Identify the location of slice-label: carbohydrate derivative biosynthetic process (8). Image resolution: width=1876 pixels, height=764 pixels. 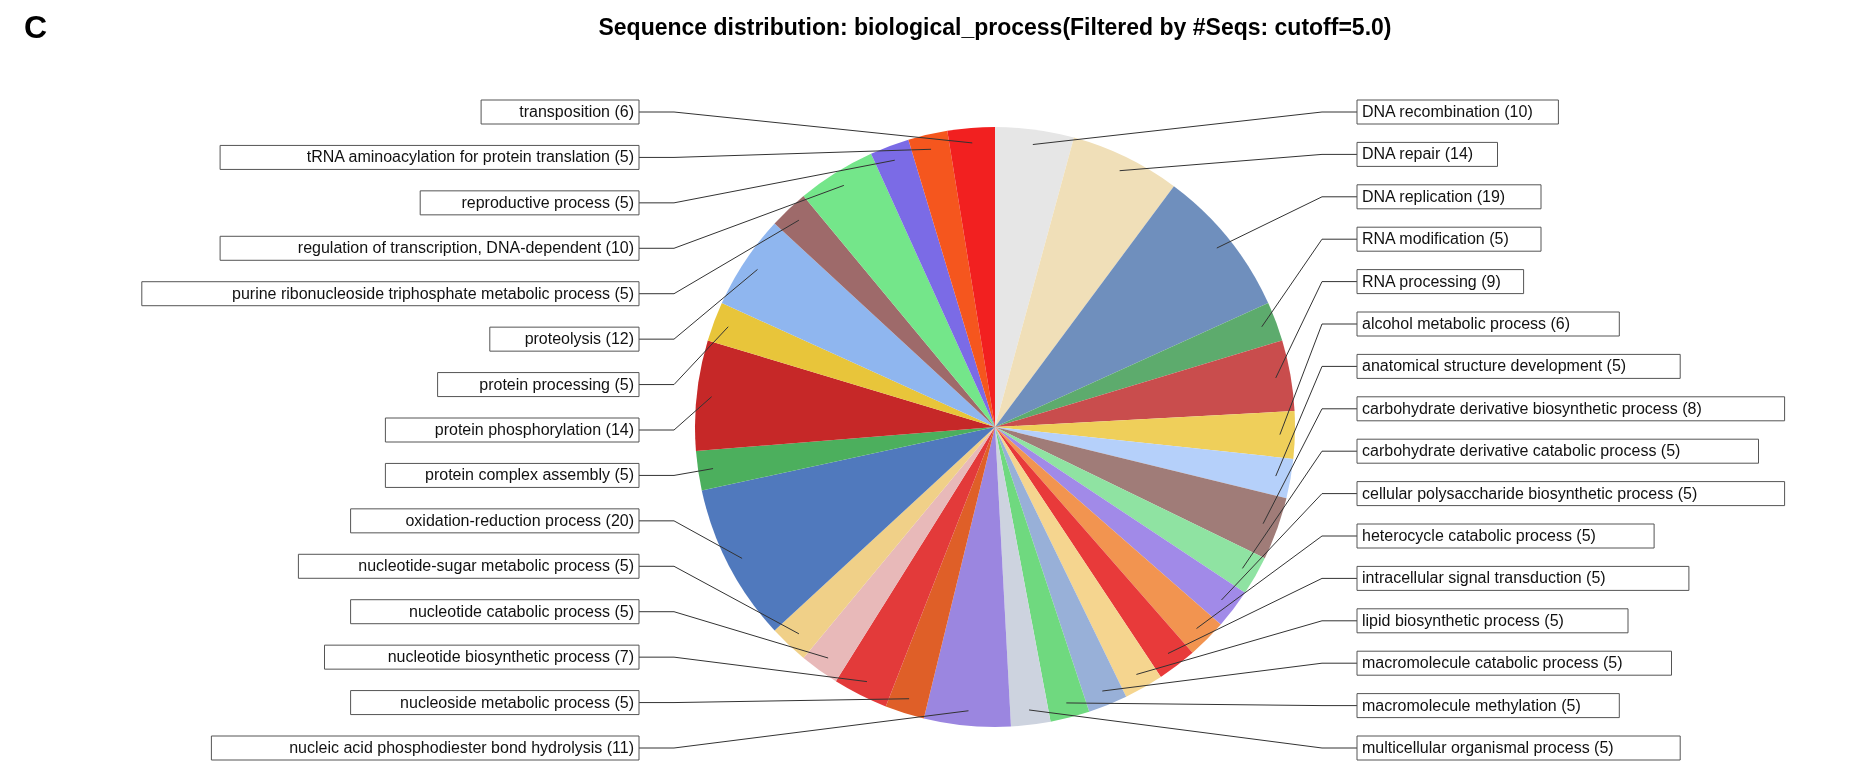
(1532, 408).